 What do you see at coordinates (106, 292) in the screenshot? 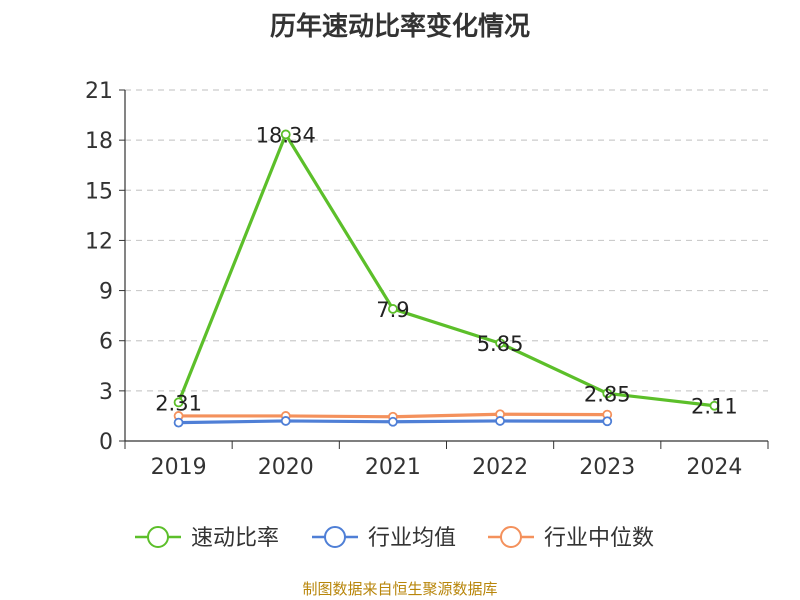
I see `y-tick-label: 9` at bounding box center [106, 292].